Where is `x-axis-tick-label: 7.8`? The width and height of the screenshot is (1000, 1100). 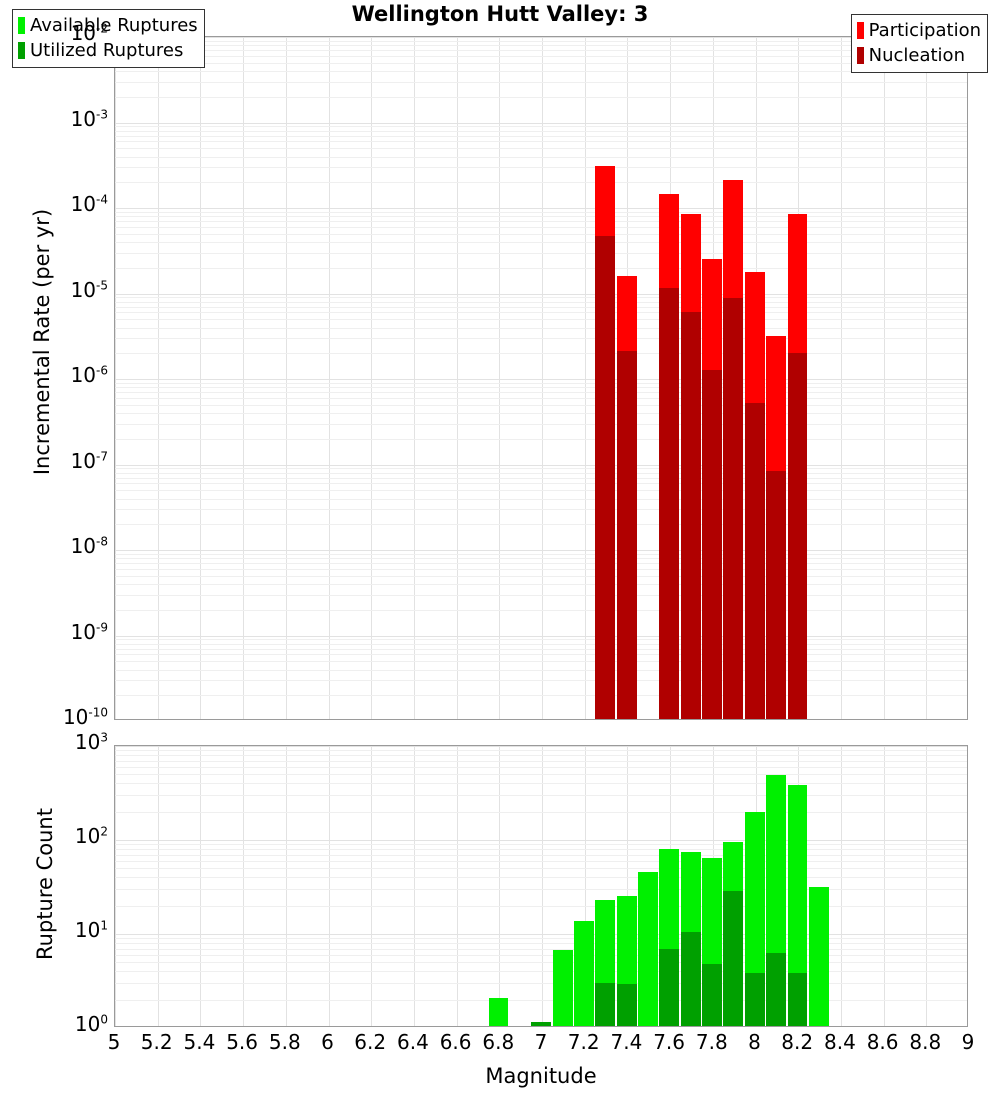 x-axis-tick-label: 7.8 is located at coordinates (711, 1042).